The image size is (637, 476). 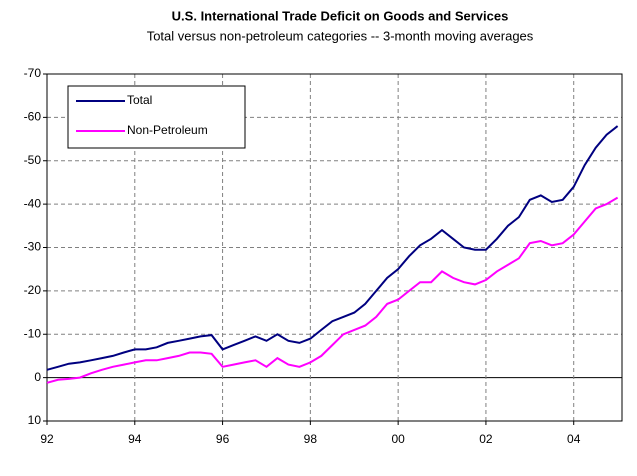 I want to click on y-tick-label: -40, so click(x=33, y=203).